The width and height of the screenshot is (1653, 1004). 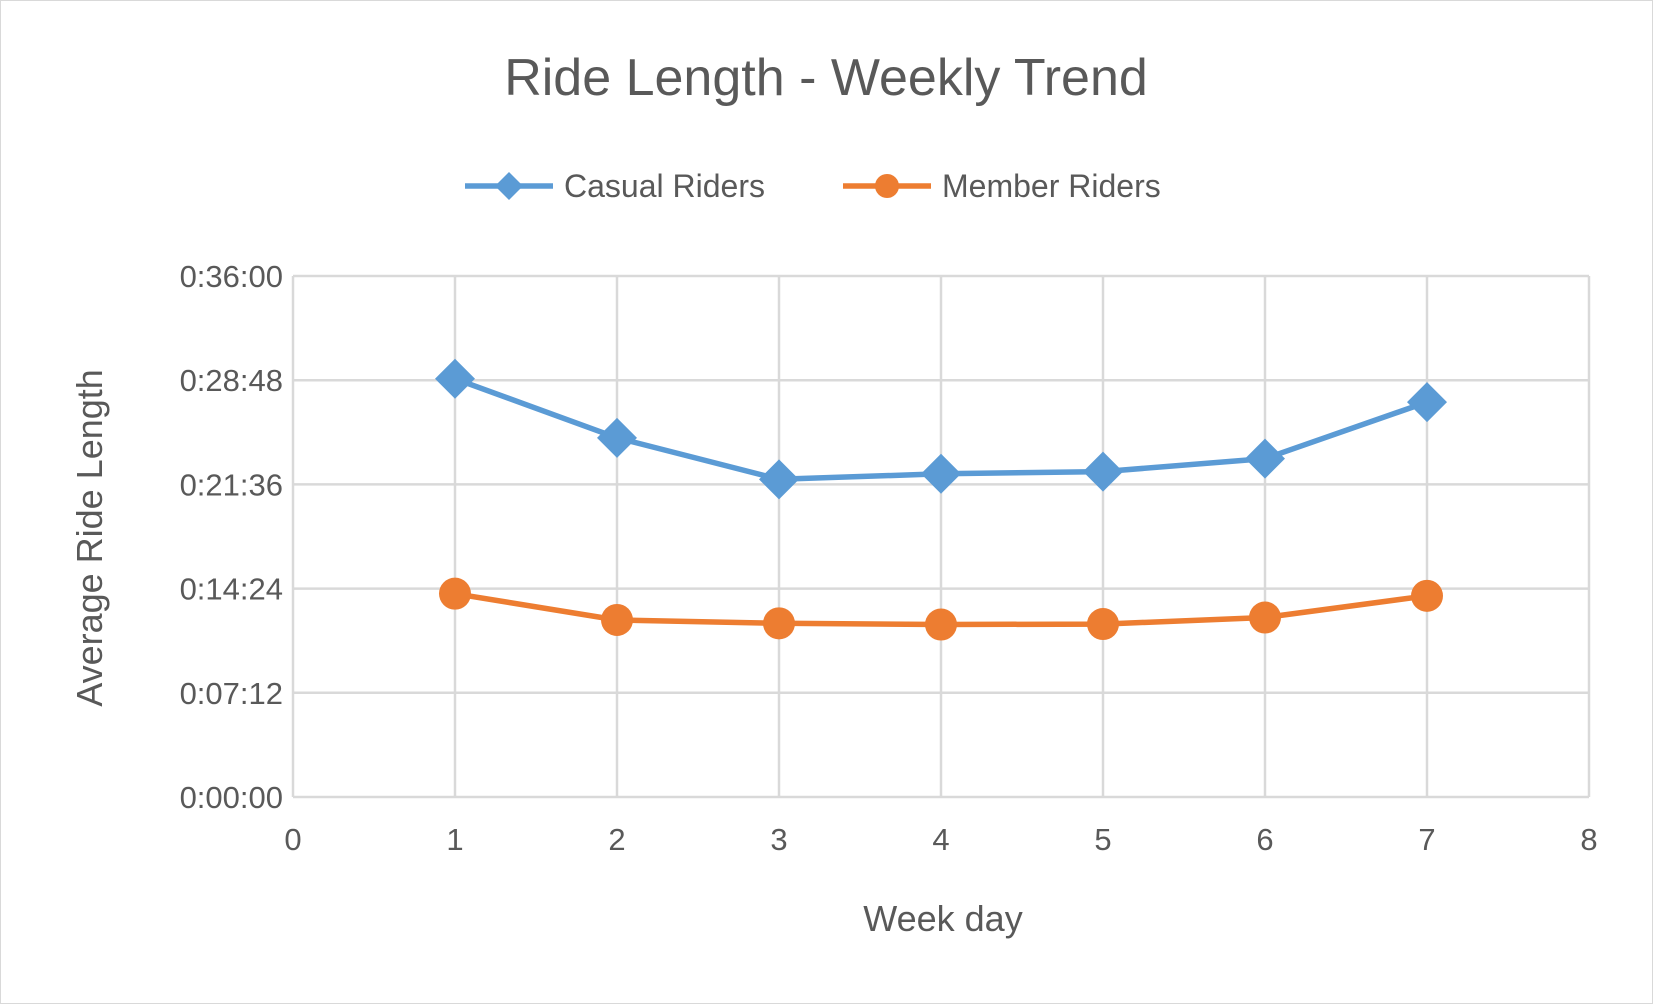 I want to click on legend-label: Member Riders, so click(x=1051, y=186).